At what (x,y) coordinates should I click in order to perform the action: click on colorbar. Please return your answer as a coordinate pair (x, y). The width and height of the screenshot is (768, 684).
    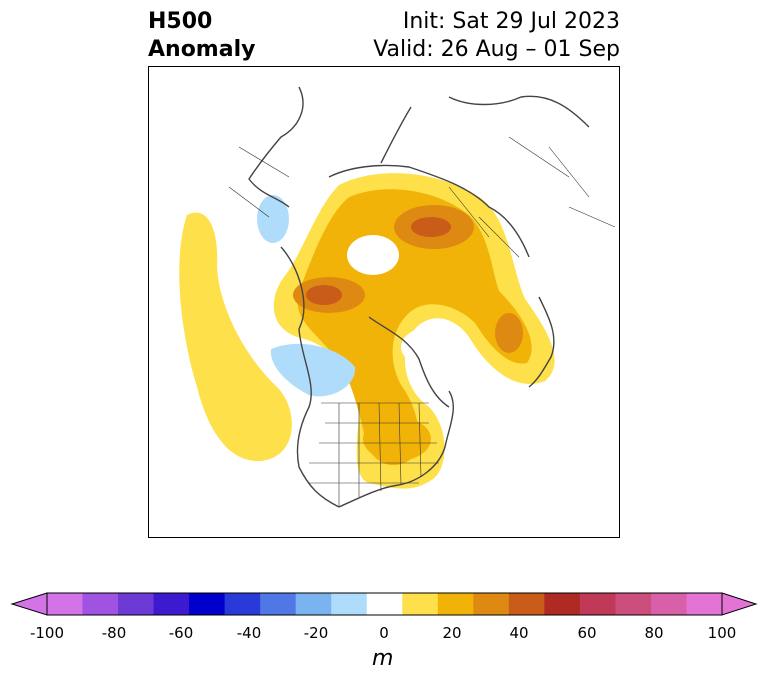
    Looking at the image, I should click on (384, 604).